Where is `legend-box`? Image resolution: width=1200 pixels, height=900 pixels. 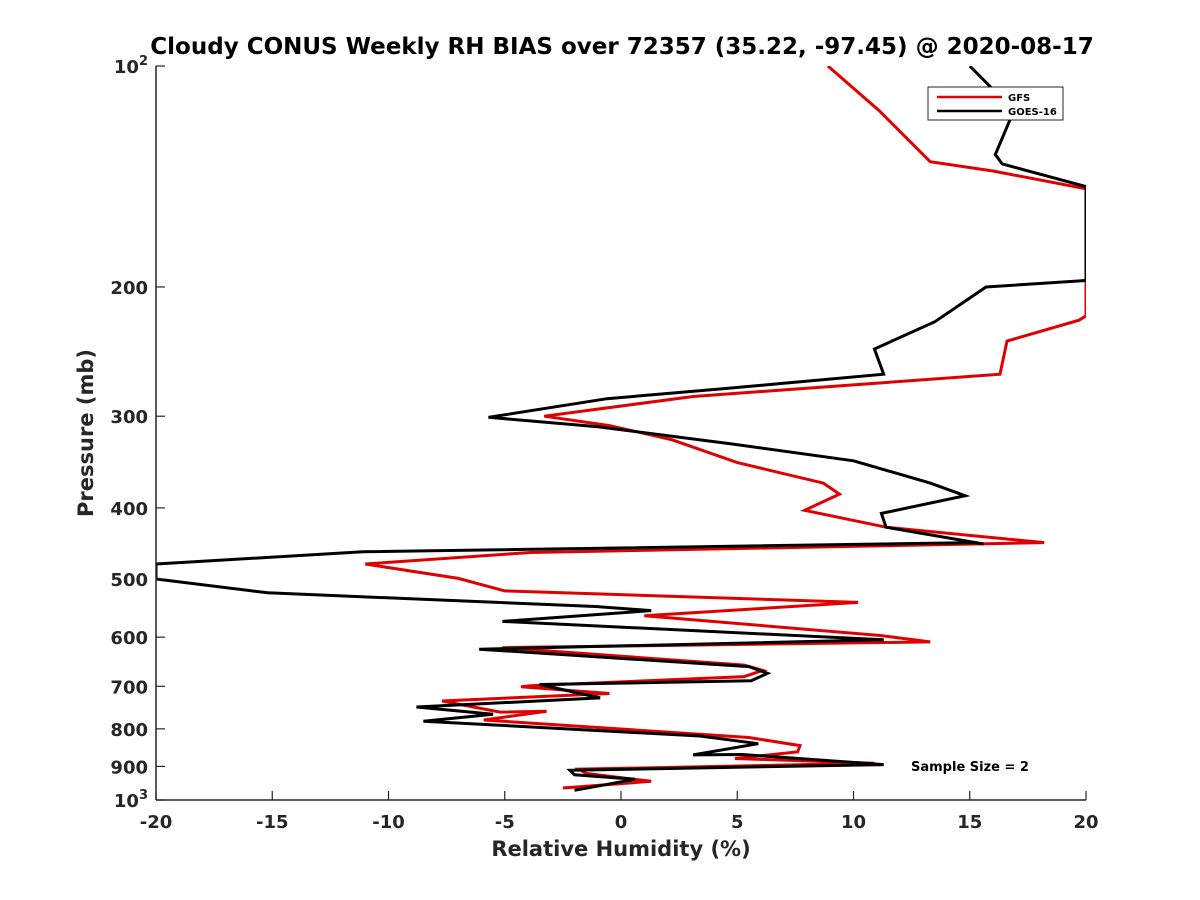 legend-box is located at coordinates (995, 103).